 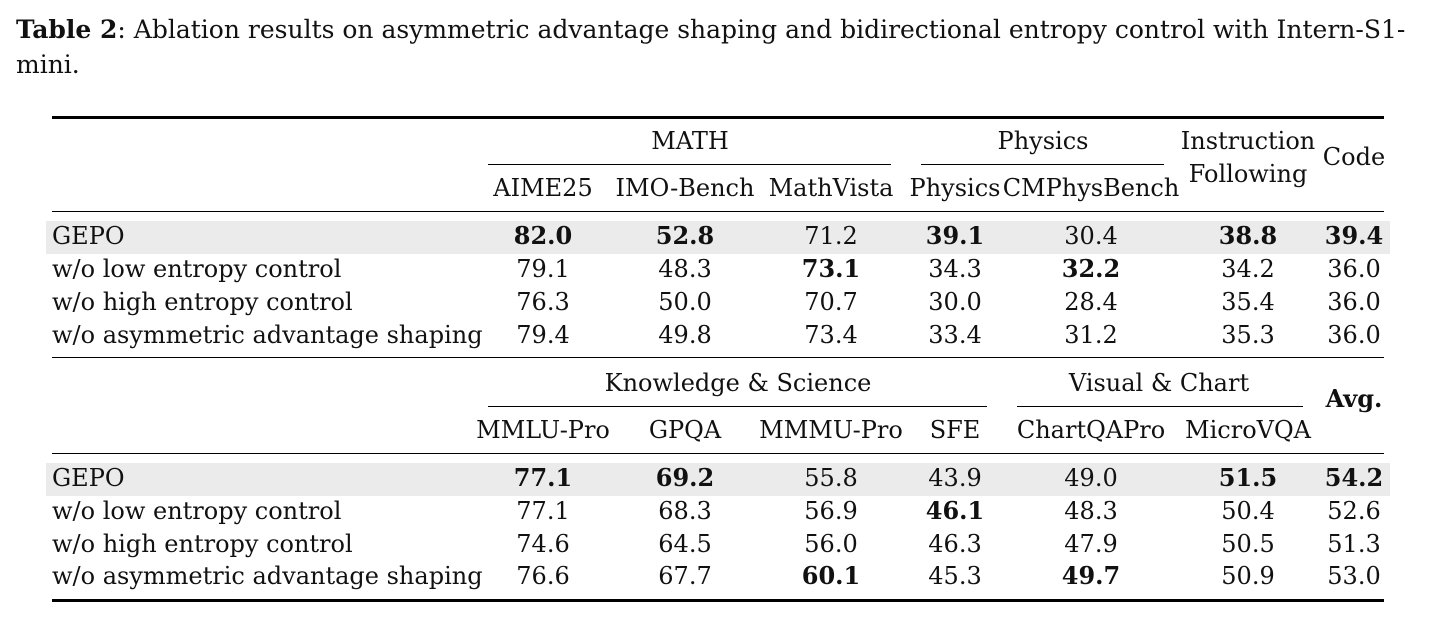 What do you see at coordinates (1159, 383) in the screenshot?
I see `group-header-visual-chart: Visual & Chart` at bounding box center [1159, 383].